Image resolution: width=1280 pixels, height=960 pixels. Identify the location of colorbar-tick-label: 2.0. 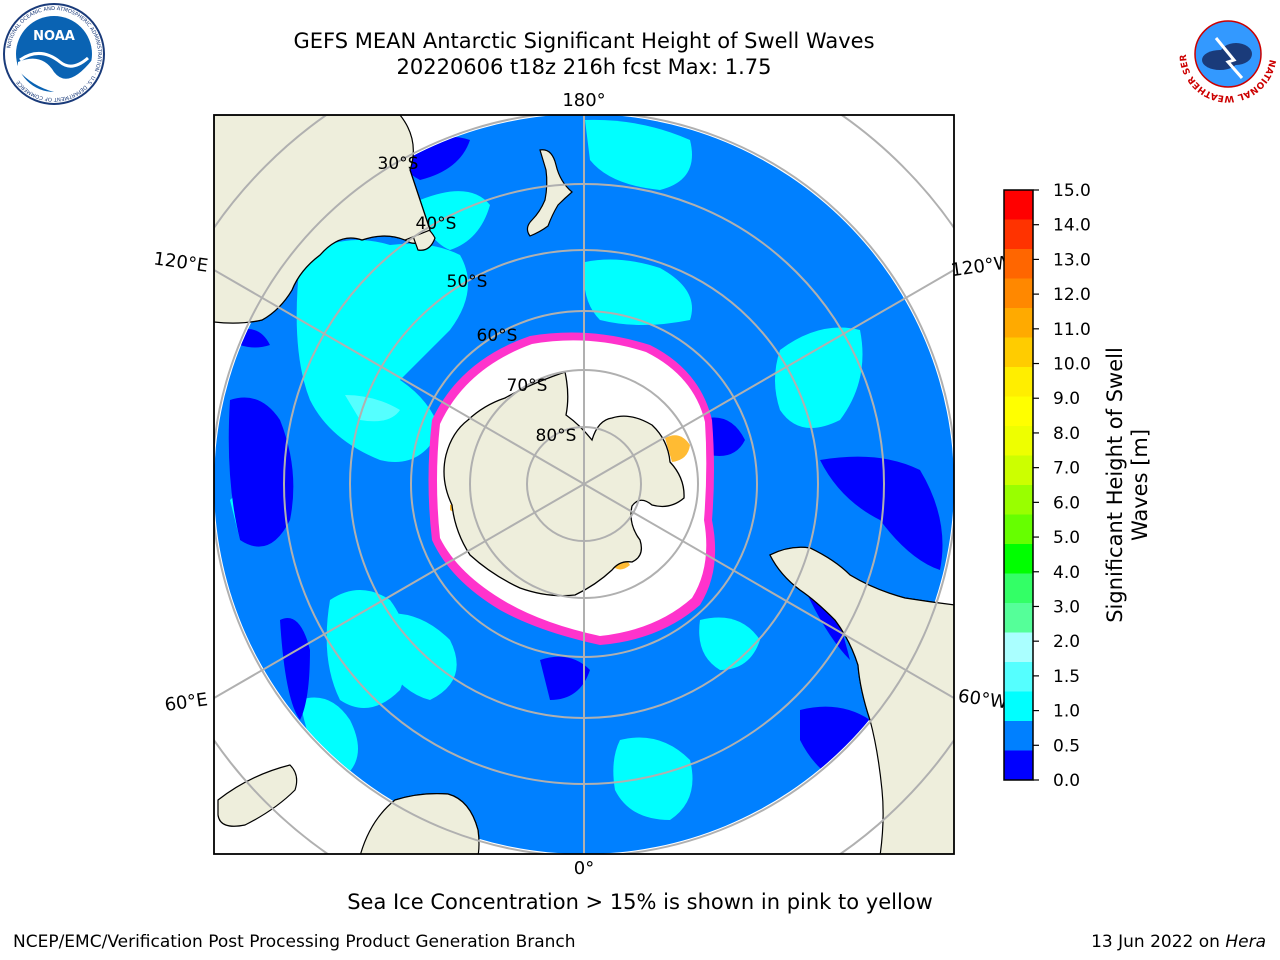
(1066, 642).